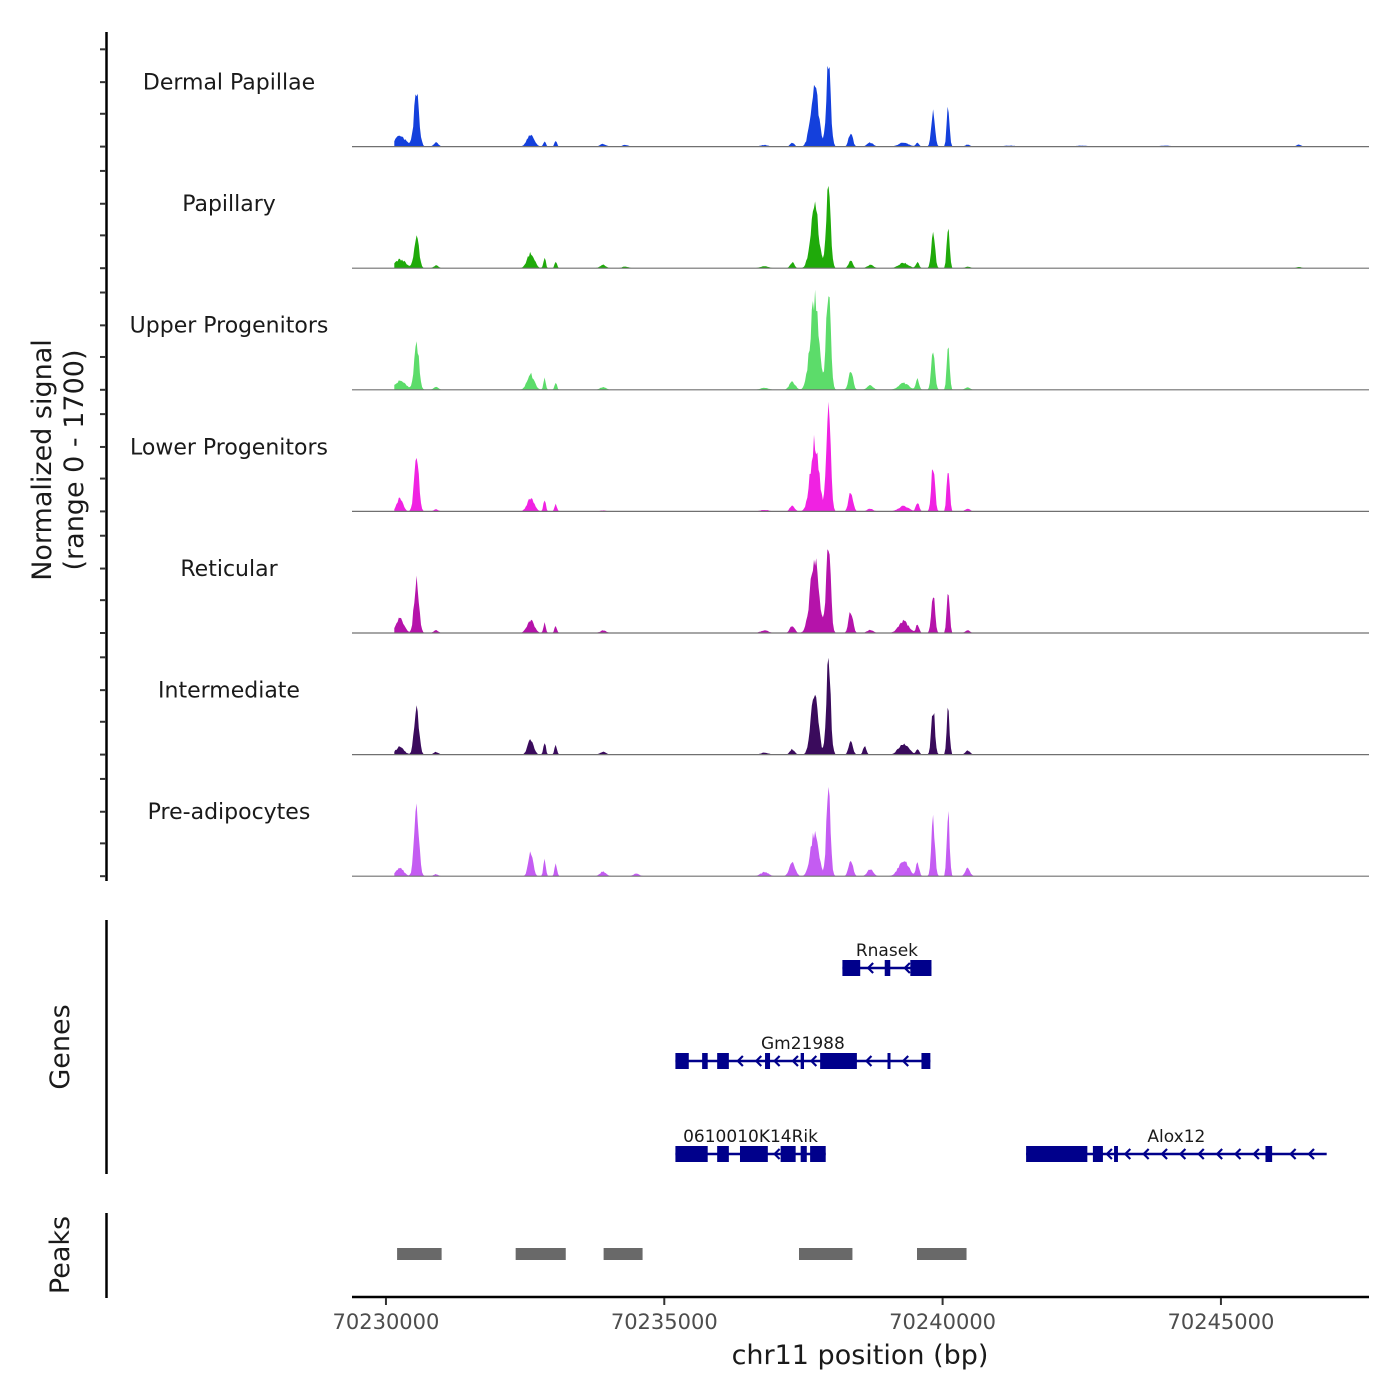 The width and height of the screenshot is (1400, 1400). Describe the element at coordinates (42, 460) in the screenshot. I see `y-axis-title-line1: Normalized signal` at that location.